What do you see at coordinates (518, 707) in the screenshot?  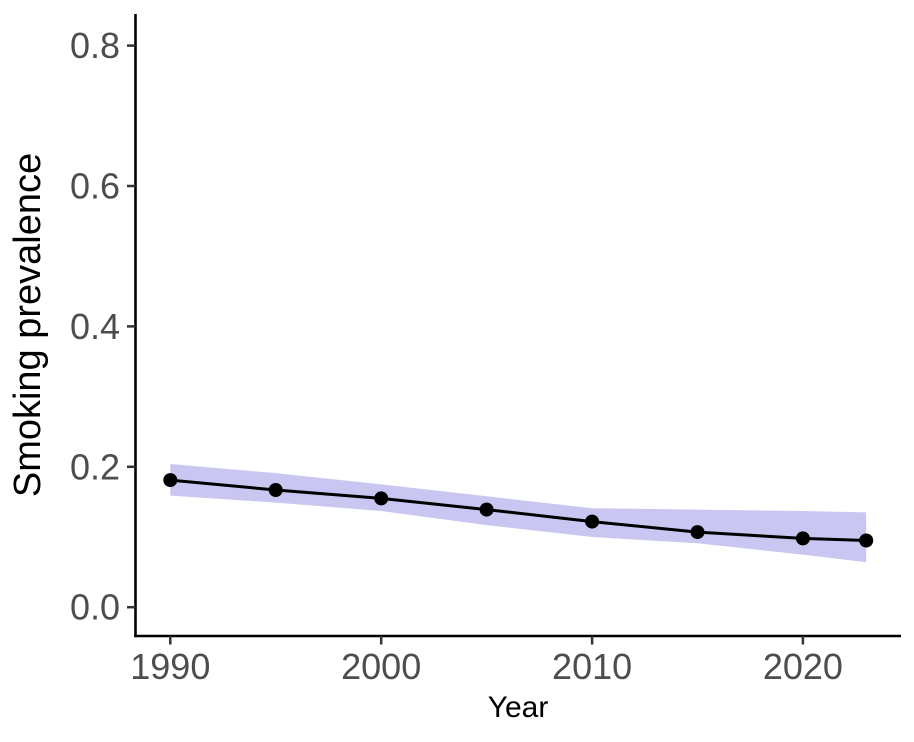 I see `x-axis-title: Year` at bounding box center [518, 707].